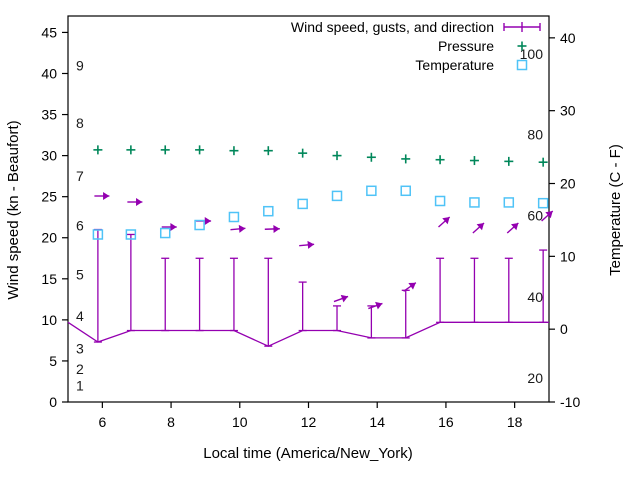 This screenshot has height=480, width=640. I want to click on legend-entry: Wind speed, gusts, and direction, so click(416, 27).